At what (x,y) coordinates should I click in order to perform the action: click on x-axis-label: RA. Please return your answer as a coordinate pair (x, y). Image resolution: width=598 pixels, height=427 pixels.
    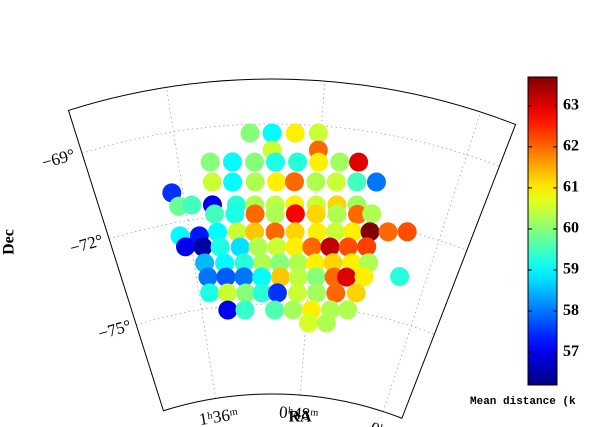
    Looking at the image, I should click on (300, 417).